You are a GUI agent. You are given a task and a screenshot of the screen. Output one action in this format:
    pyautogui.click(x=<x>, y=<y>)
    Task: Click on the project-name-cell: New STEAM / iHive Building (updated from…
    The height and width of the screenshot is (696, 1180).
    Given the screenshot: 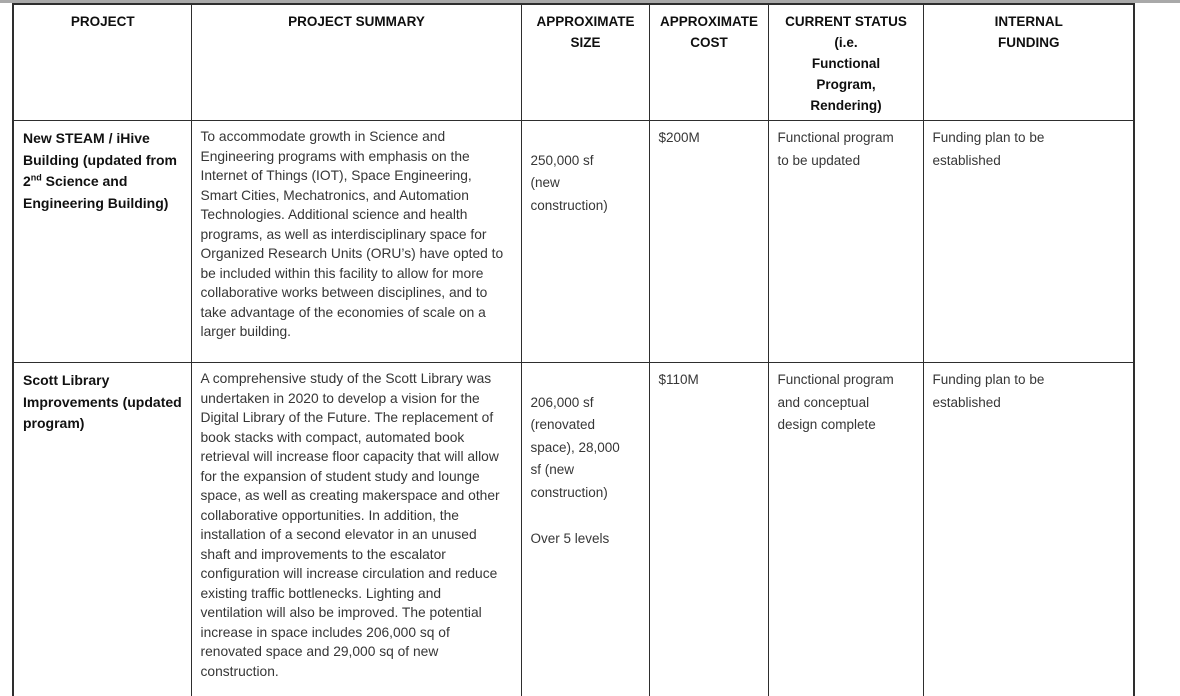 What is the action you would take?
    pyautogui.click(x=102, y=241)
    